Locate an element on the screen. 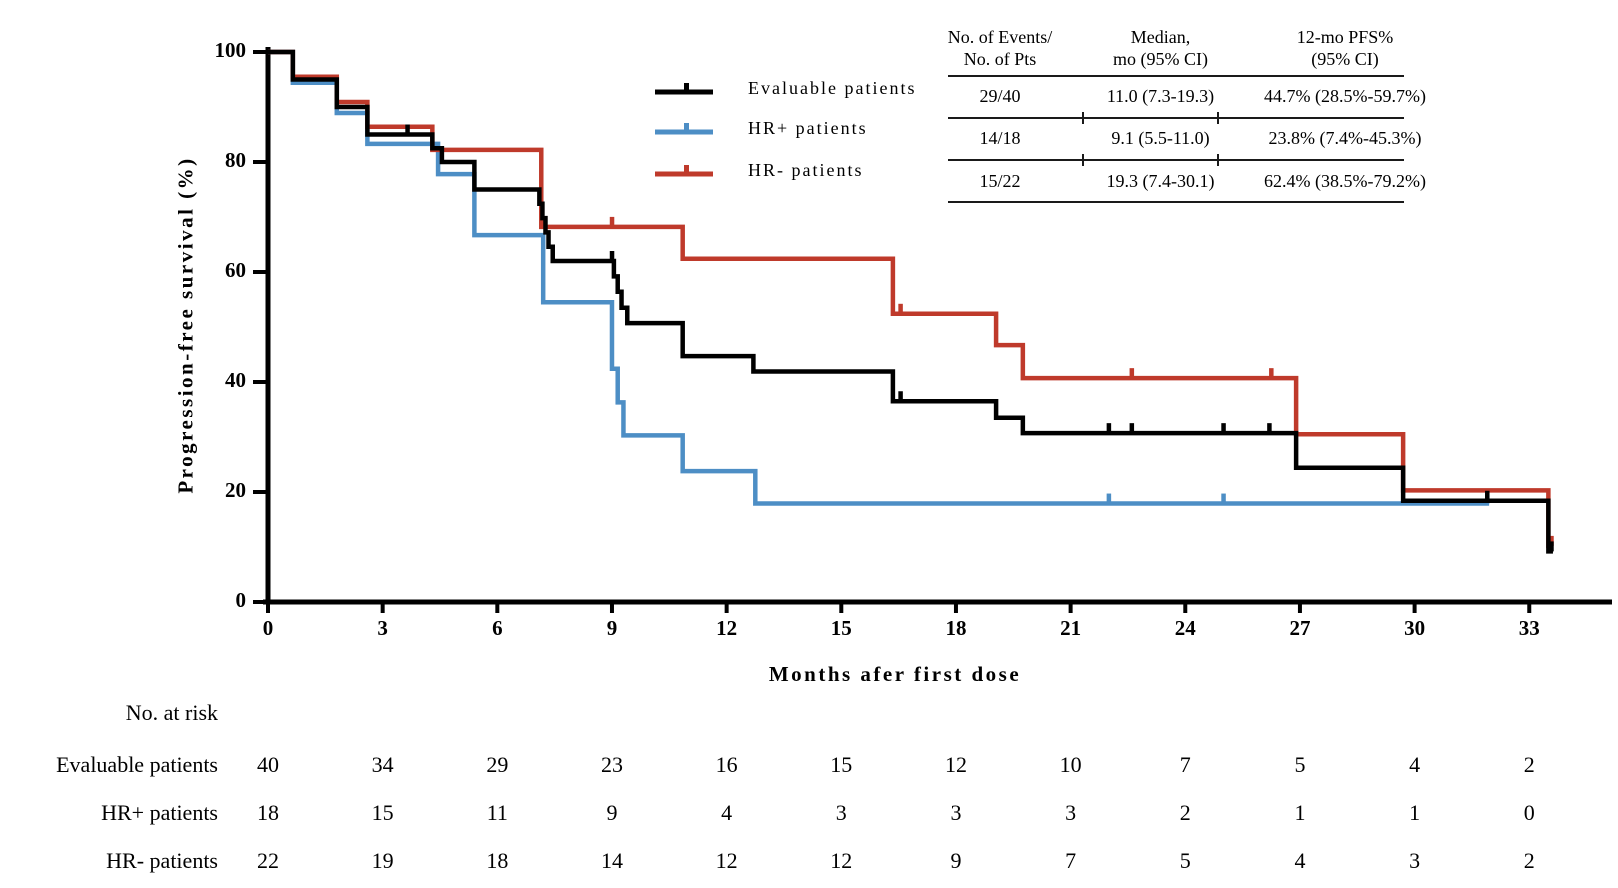 The width and height of the screenshot is (1618, 888). risk-count: 22 is located at coordinates (268, 860).